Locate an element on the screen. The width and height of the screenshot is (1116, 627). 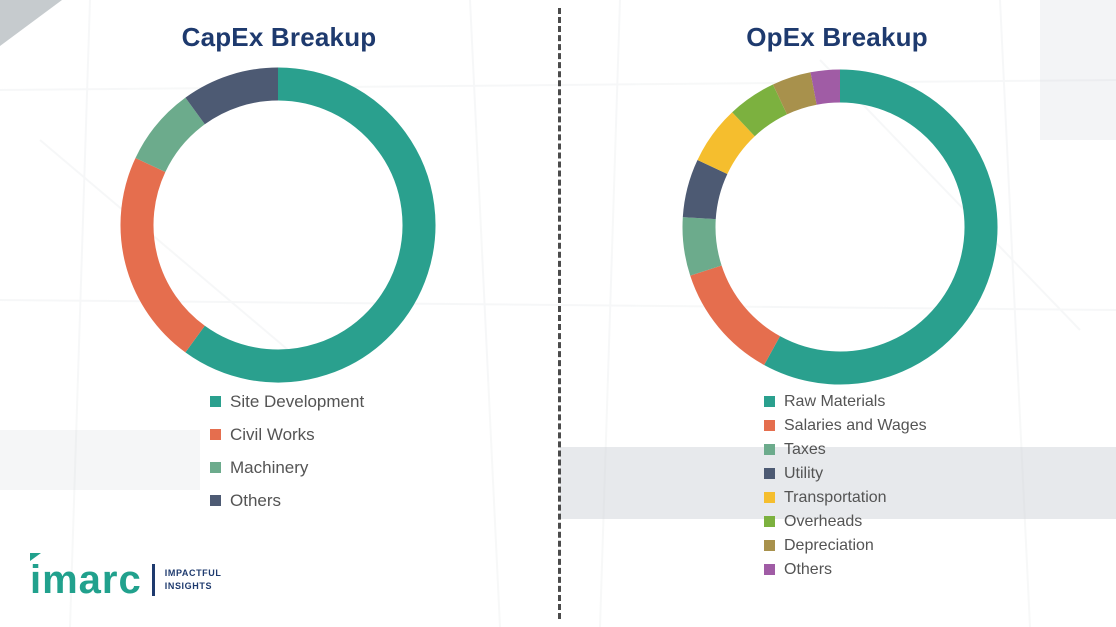
donut-segment-site-development is located at coordinates (310, 225).